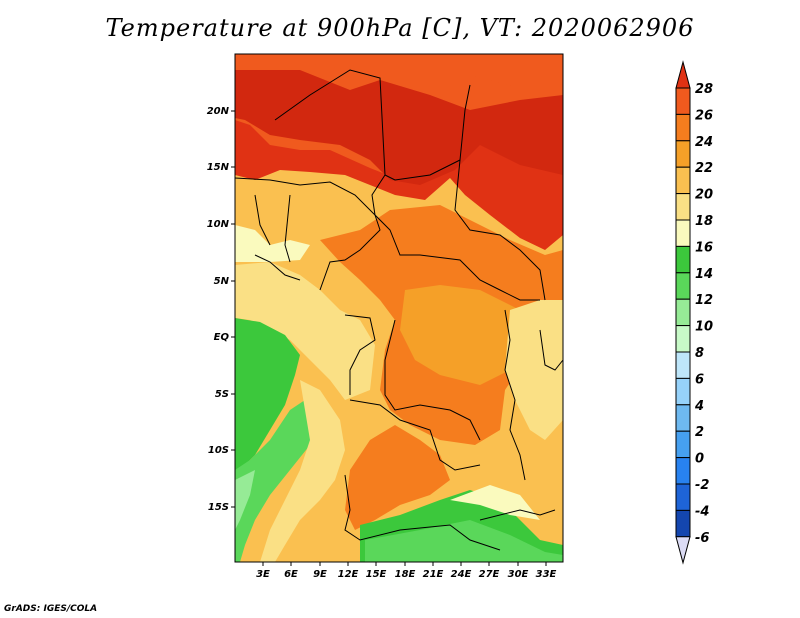  What do you see at coordinates (489, 574) in the screenshot?
I see `lon-label-27e: 27E` at bounding box center [489, 574].